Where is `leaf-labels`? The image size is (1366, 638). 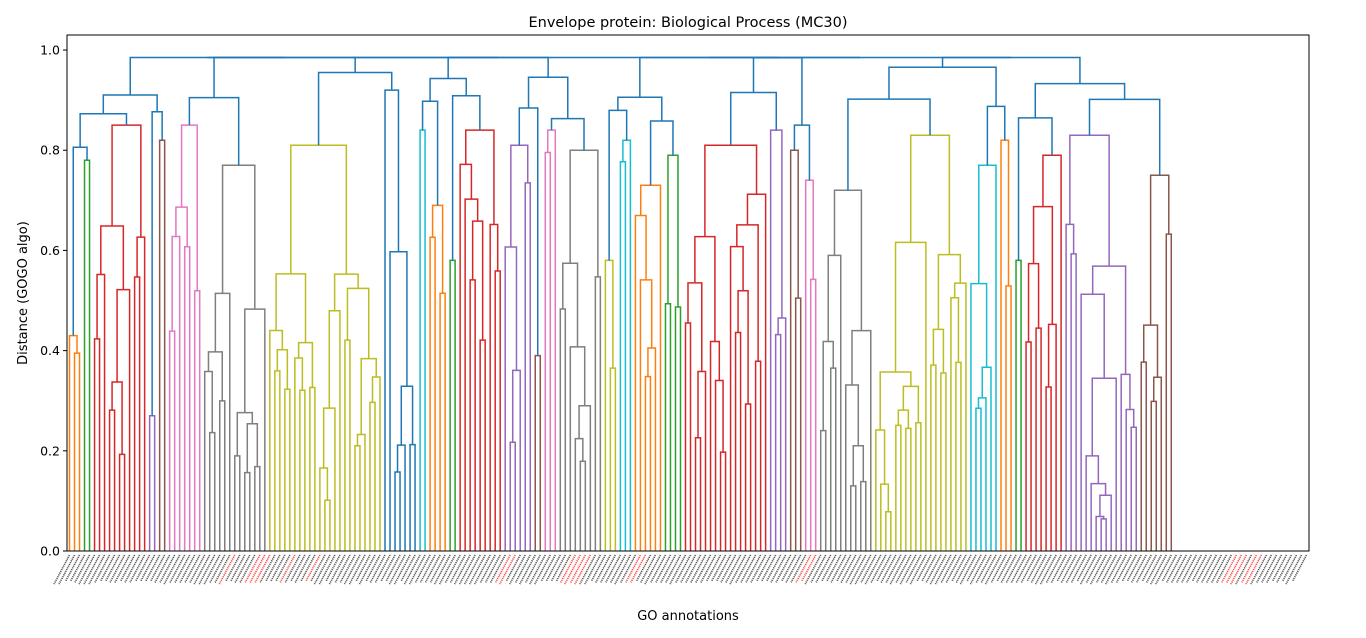 leaf-labels is located at coordinates (680, 569).